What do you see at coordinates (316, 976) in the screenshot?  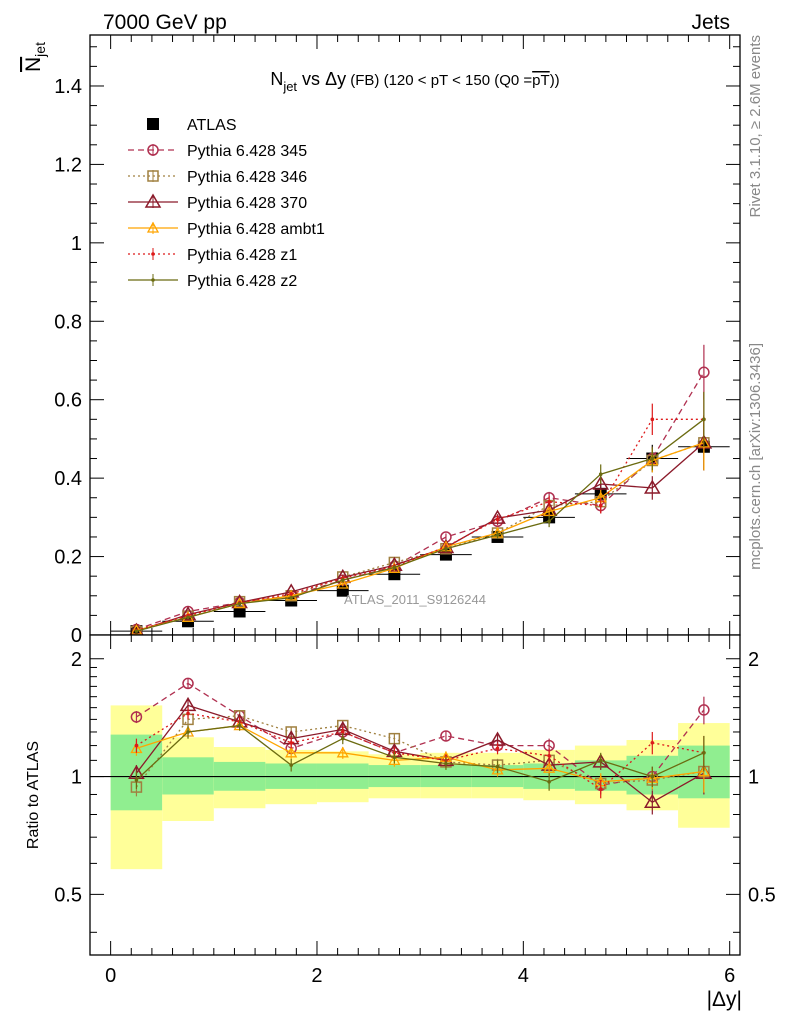 I see `x-tick-label: 2` at bounding box center [316, 976].